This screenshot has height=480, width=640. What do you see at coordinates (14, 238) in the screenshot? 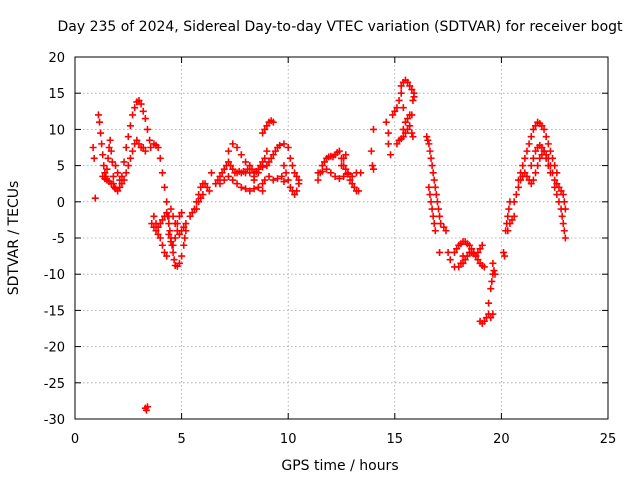
I see `y-axis-label: SDTVAR / TECUs` at bounding box center [14, 238].